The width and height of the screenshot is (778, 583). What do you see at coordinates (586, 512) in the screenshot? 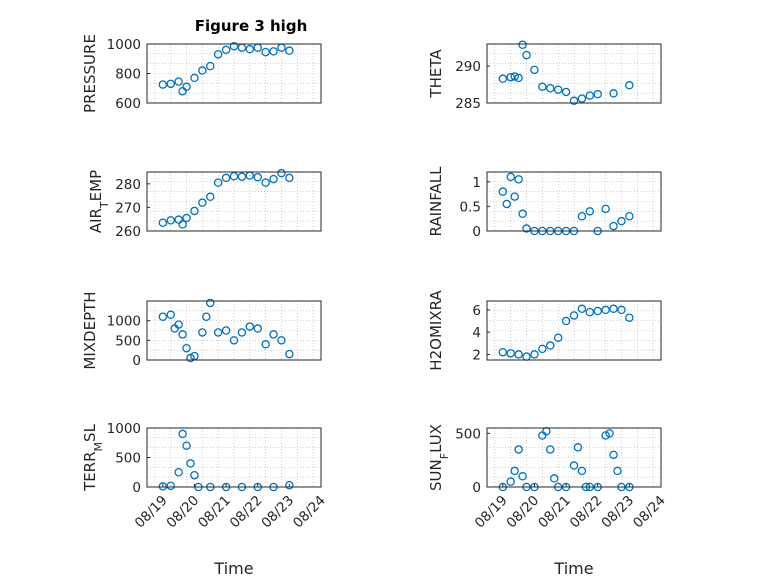
I see `x-tick-label: 08/22` at bounding box center [586, 512].